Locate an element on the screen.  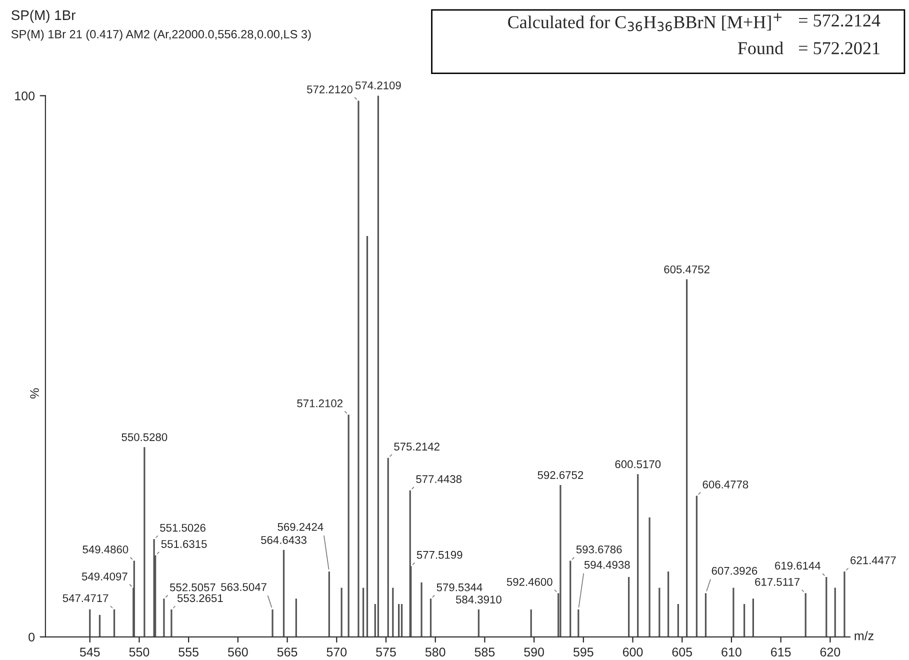
x-tick-label: 560 is located at coordinates (238, 652).